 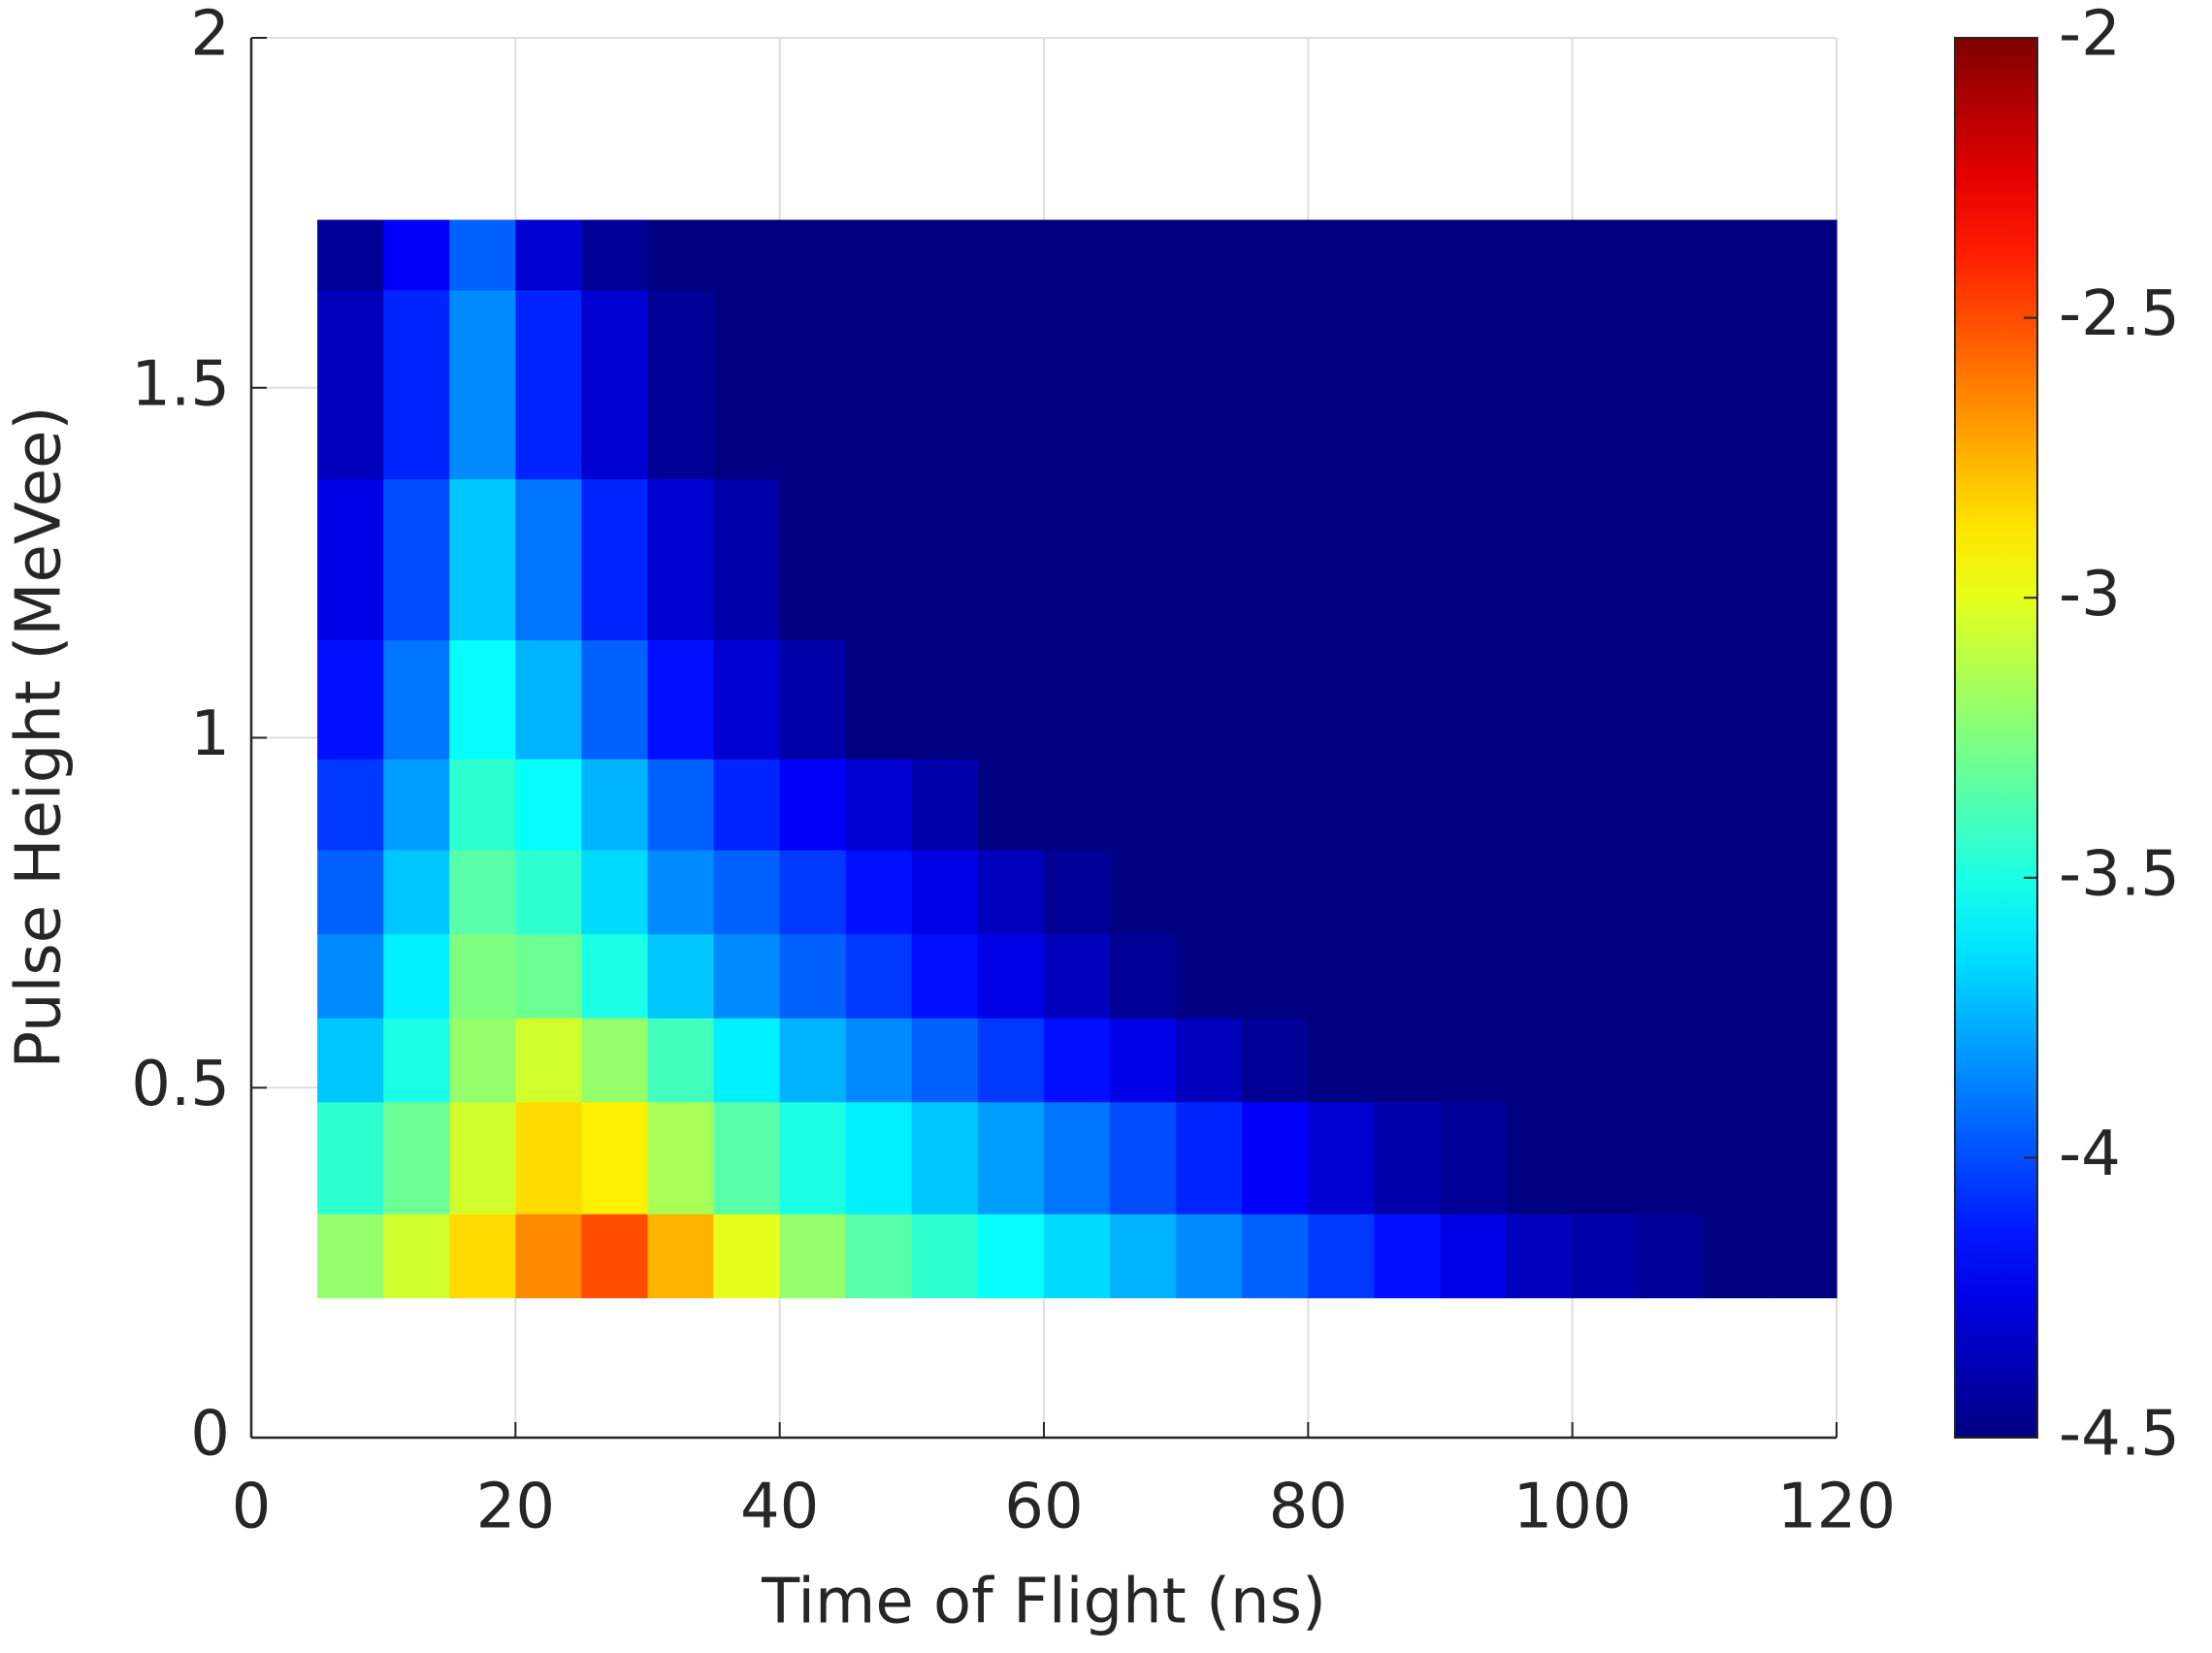 What do you see at coordinates (1996, 738) in the screenshot?
I see `colorbar` at bounding box center [1996, 738].